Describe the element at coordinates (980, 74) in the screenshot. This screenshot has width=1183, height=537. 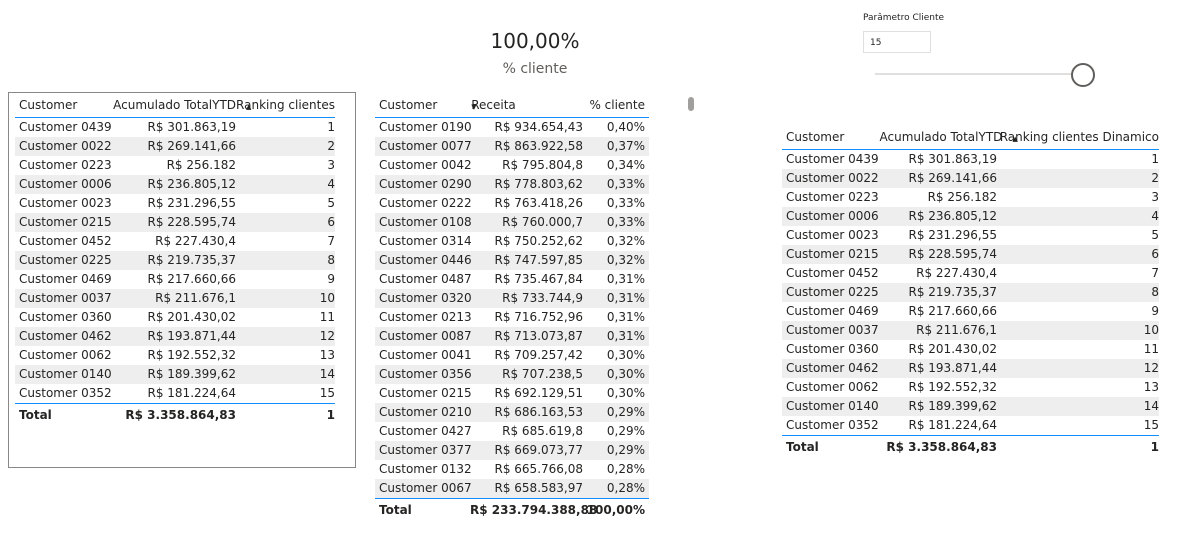
I see `slider-track` at that location.